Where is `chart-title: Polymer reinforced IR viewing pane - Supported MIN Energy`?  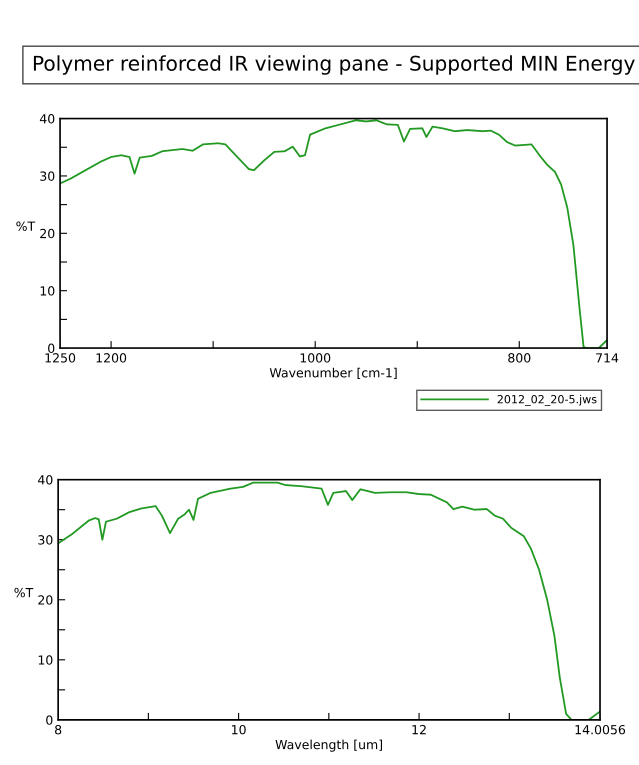 chart-title: Polymer reinforced IR viewing pane - Supported MIN Energy is located at coordinates (334, 65).